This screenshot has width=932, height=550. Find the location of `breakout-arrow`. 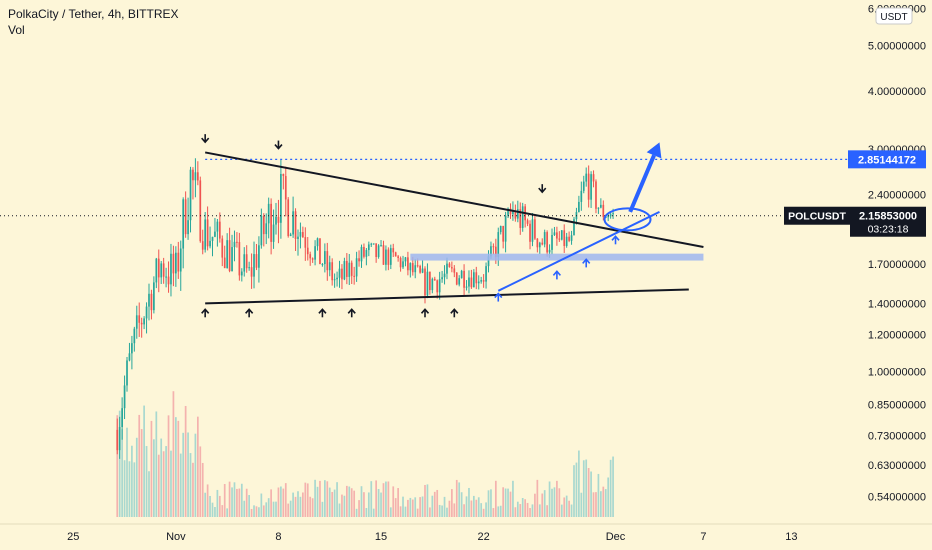

breakout-arrow is located at coordinates (642, 183).